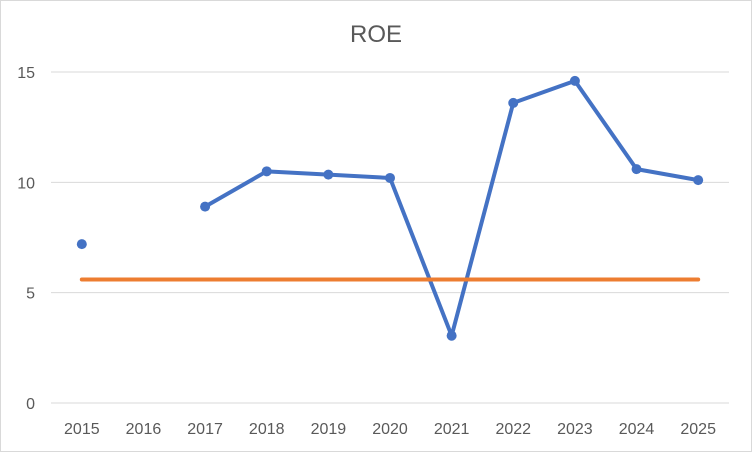 The width and height of the screenshot is (752, 452). What do you see at coordinates (329, 429) in the screenshot?
I see `x-tick-label: 2019` at bounding box center [329, 429].